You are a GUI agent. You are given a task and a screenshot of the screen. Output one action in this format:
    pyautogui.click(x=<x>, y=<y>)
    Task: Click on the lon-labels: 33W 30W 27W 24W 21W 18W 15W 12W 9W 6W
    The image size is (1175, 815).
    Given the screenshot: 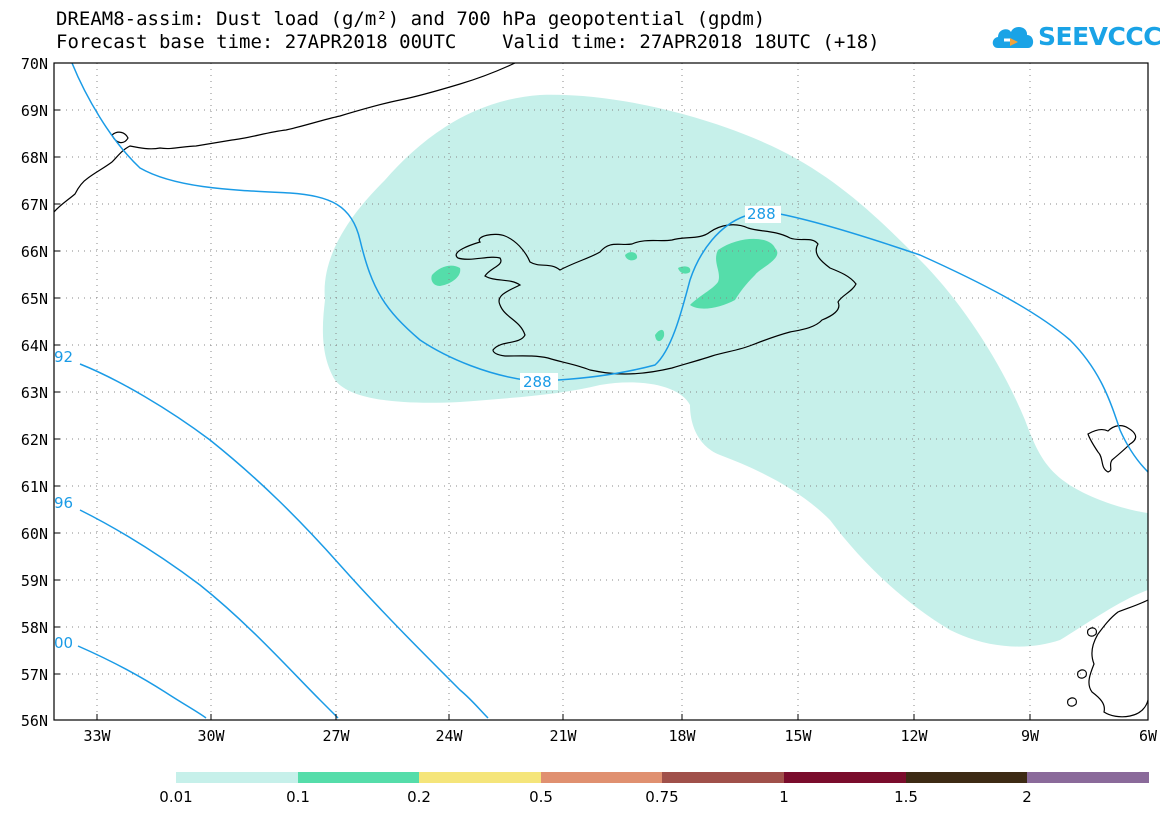 What is the action you would take?
    pyautogui.click(x=620, y=736)
    